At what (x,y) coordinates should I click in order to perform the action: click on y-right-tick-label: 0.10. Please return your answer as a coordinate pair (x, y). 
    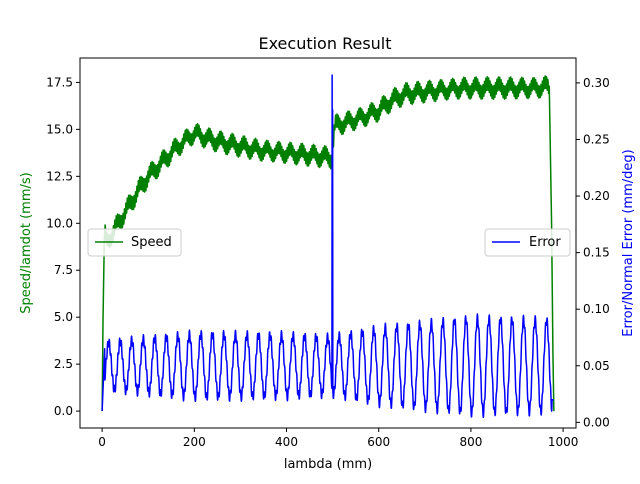
    Looking at the image, I should click on (596, 309).